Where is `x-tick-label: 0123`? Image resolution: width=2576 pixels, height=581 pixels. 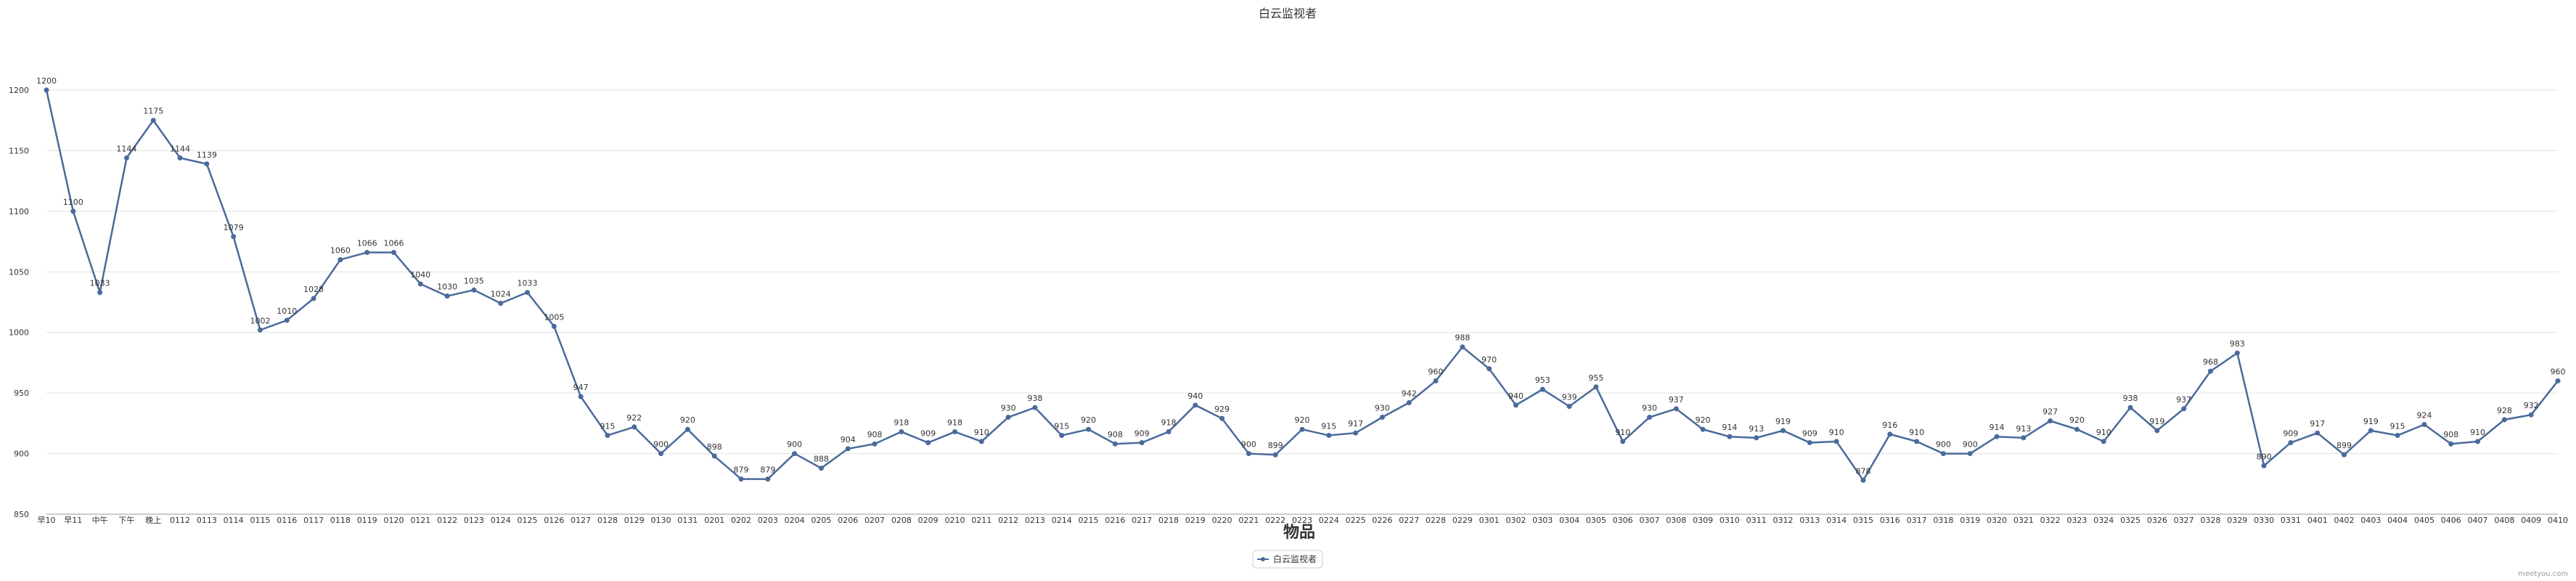
x-tick-label: 0123 is located at coordinates (474, 520).